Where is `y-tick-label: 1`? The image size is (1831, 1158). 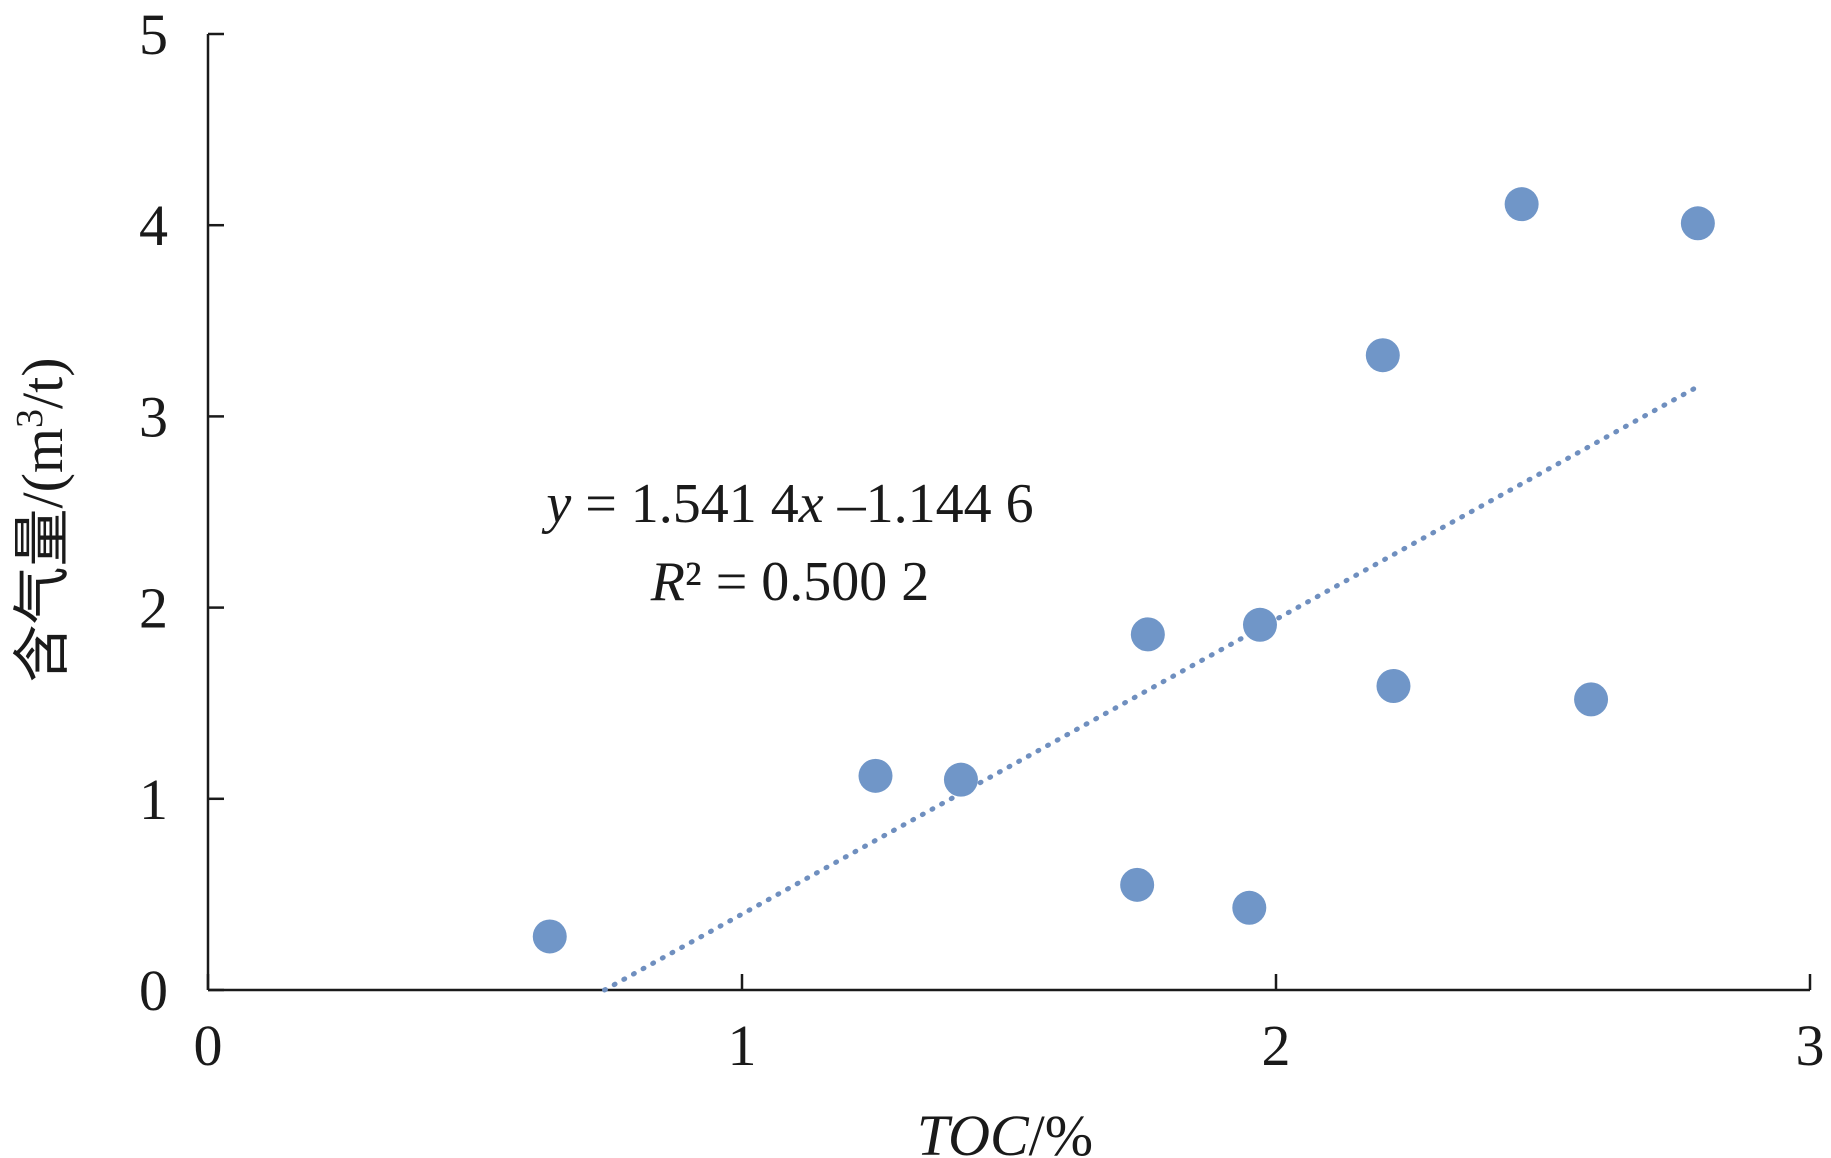 y-tick-label: 1 is located at coordinates (153, 799).